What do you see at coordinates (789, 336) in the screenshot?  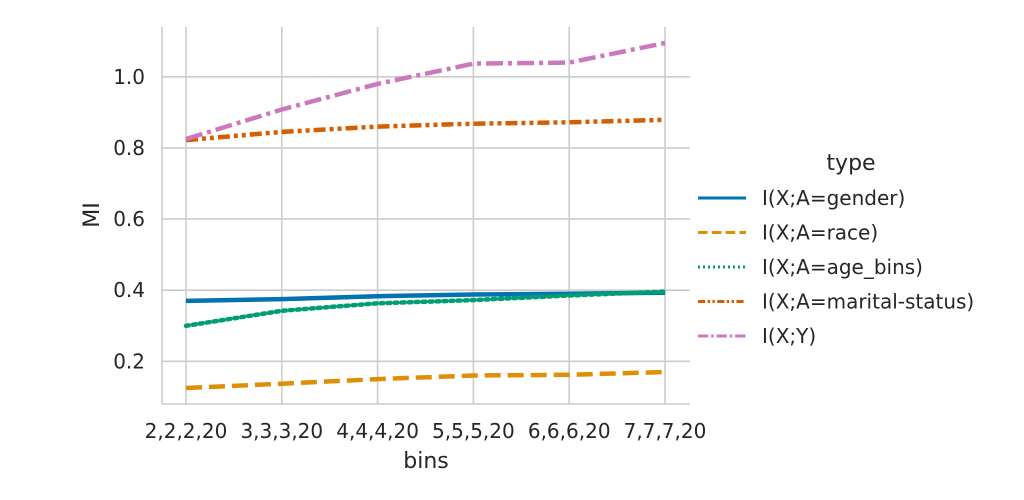 I see `legend-label: I(X;Y)` at bounding box center [789, 336].